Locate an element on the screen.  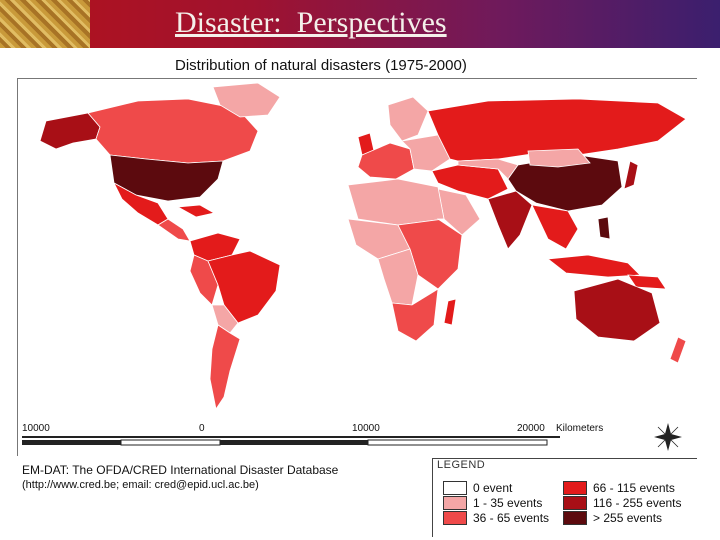
map-region-indonesia is located at coordinates (593, 266).